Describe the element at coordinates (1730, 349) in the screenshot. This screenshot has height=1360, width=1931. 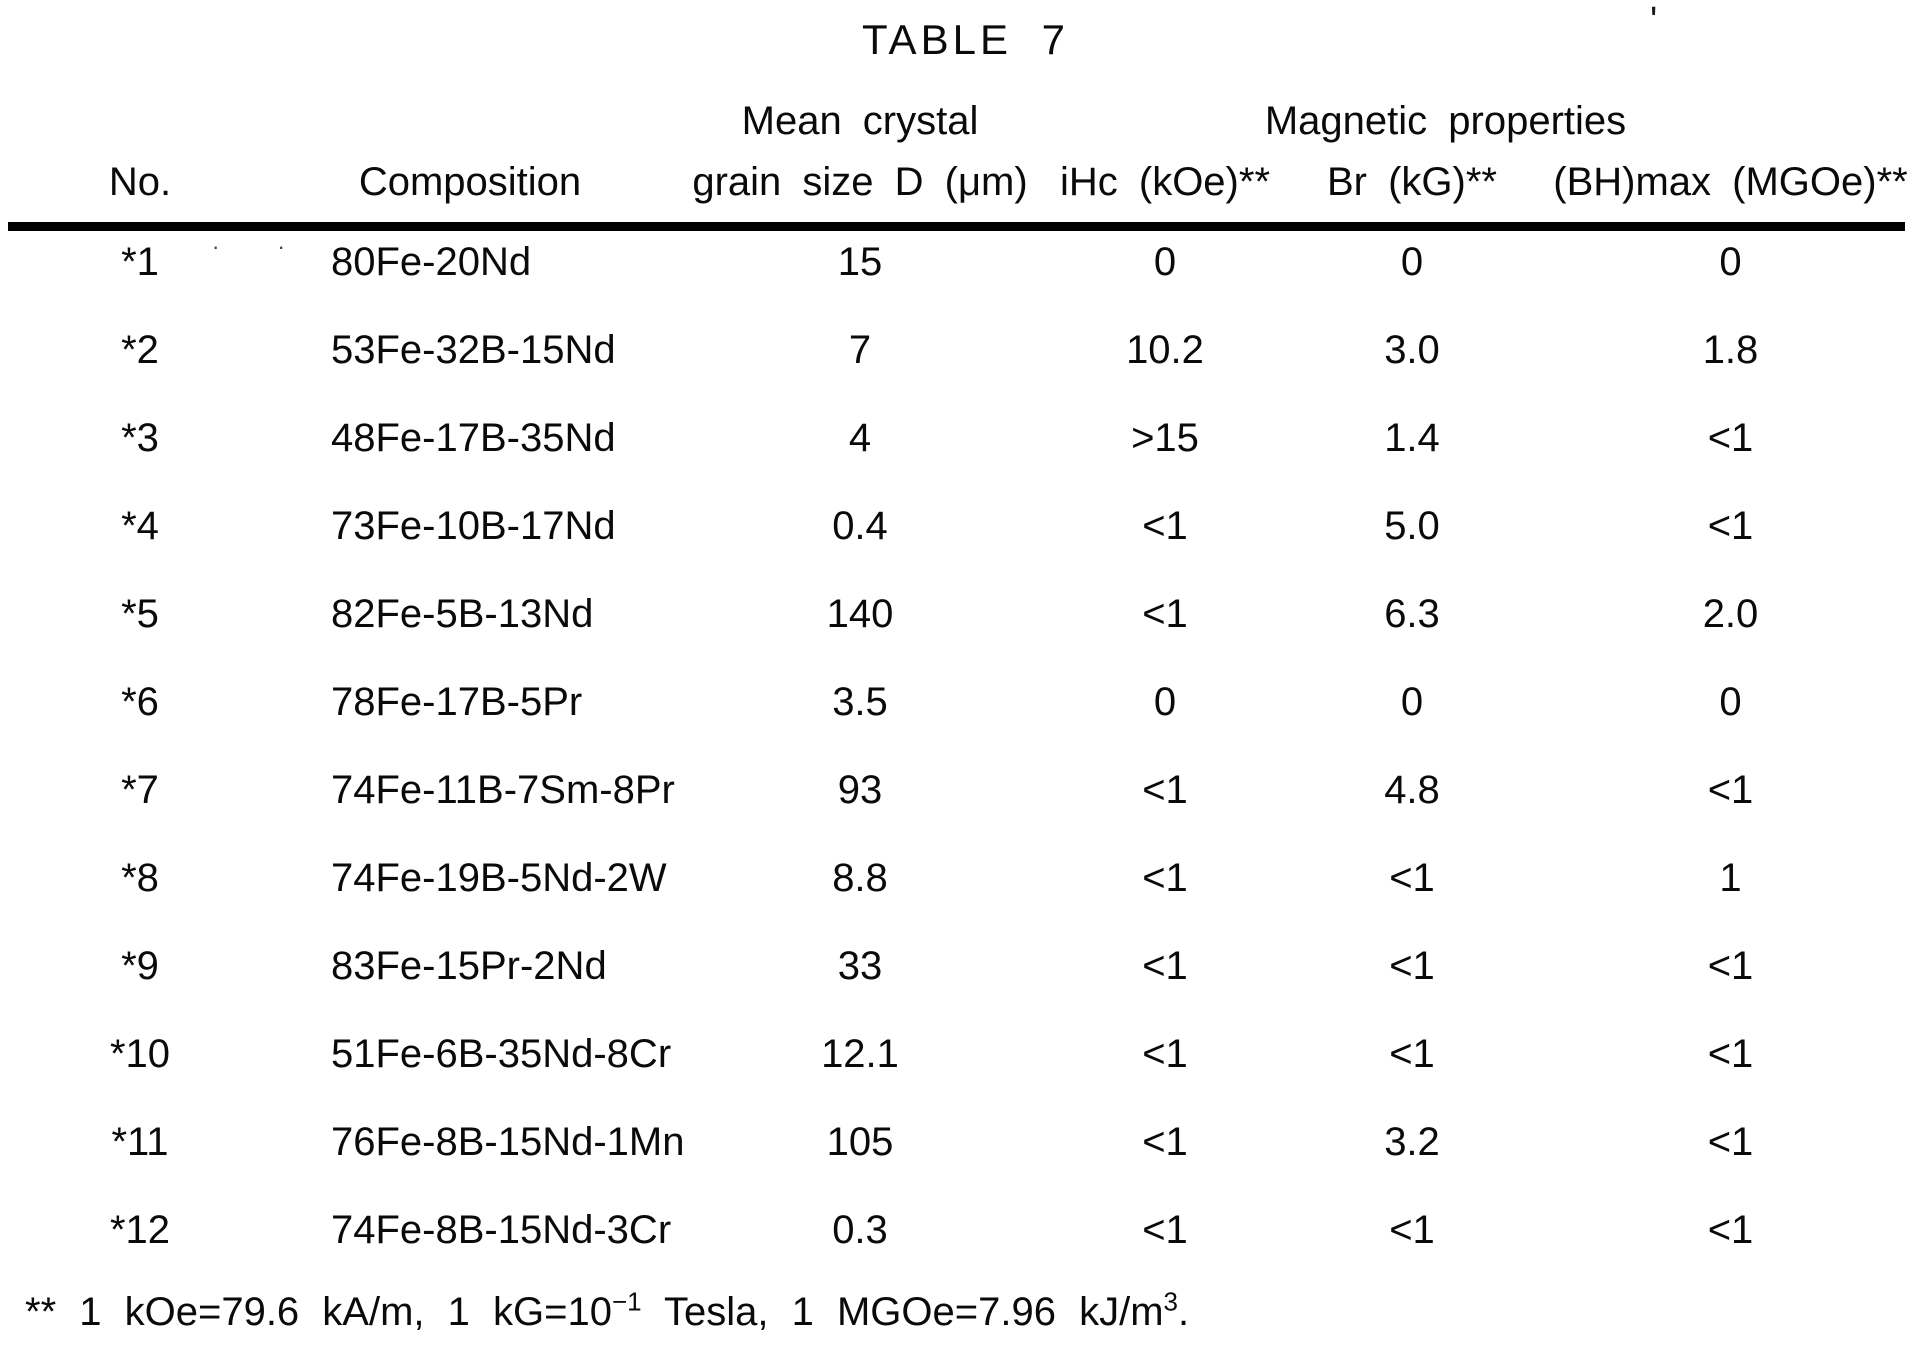
I see `row-bhmax: 1.8` at that location.